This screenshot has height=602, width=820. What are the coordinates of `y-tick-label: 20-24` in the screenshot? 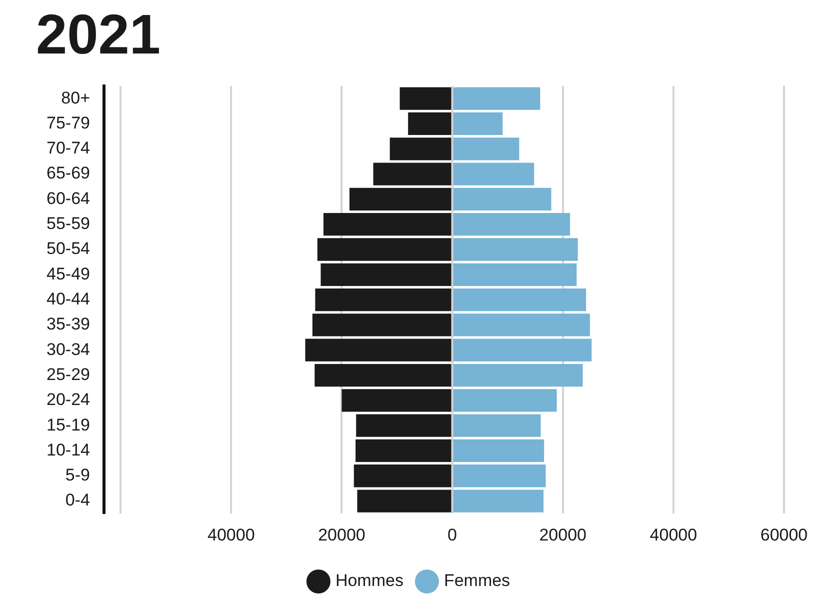 It's located at (68, 400).